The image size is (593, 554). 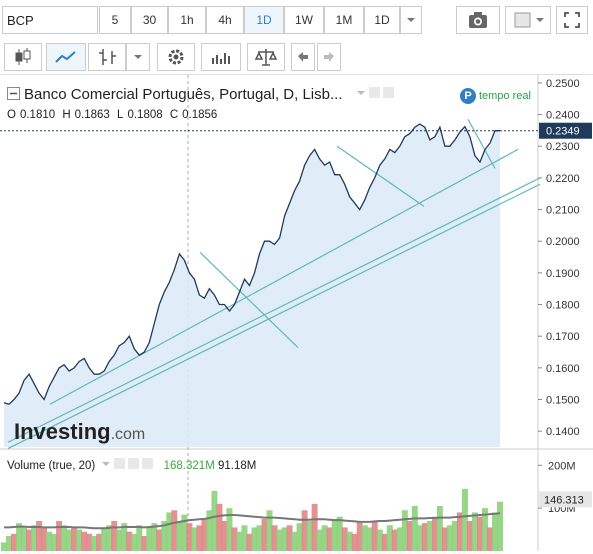 What do you see at coordinates (66, 115) in the screenshot?
I see `high-label: H` at bounding box center [66, 115].